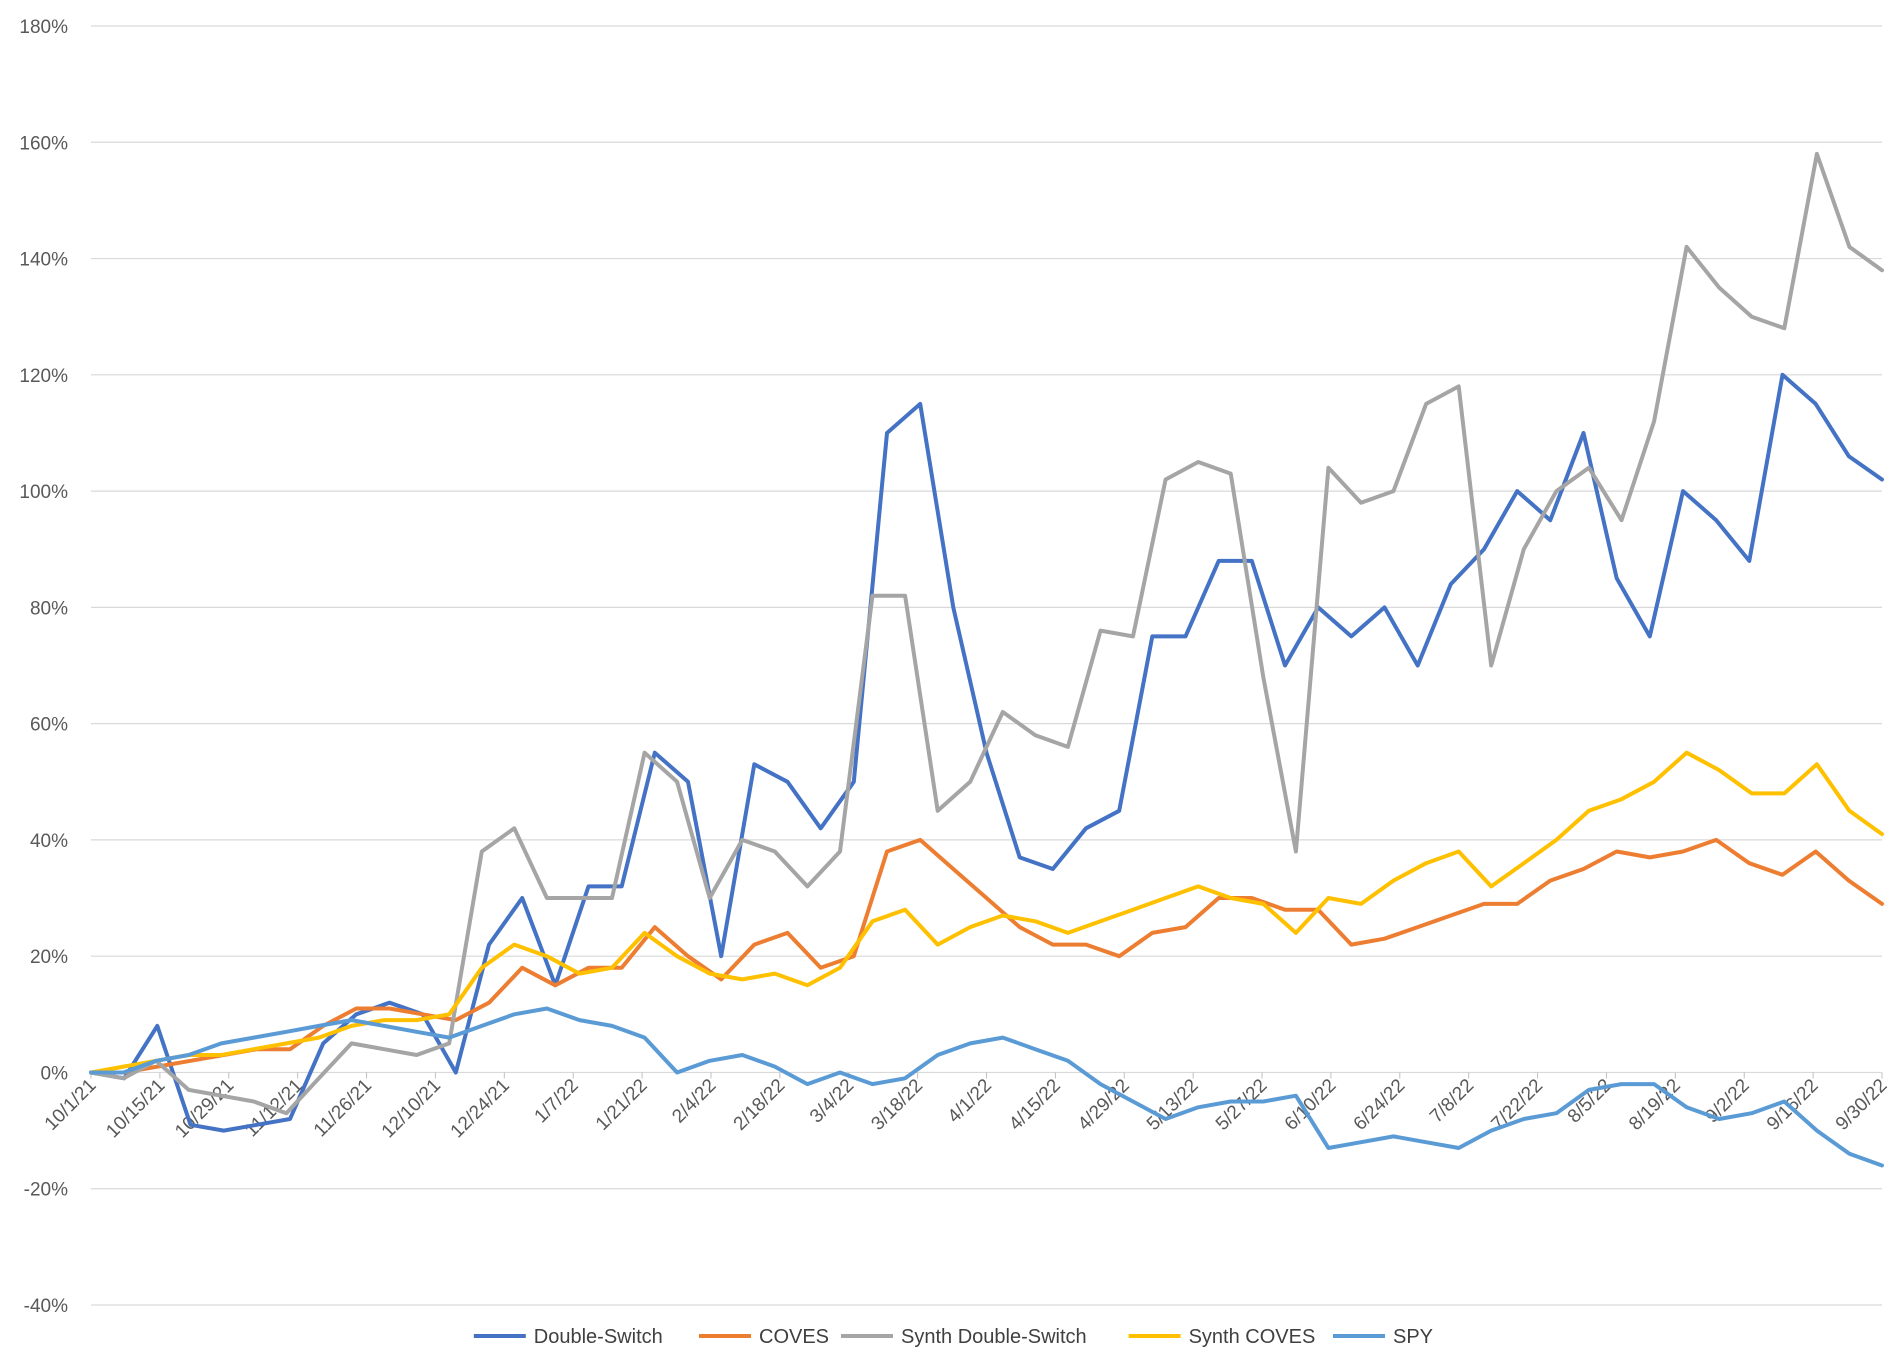 This screenshot has height=1360, width=1898. I want to click on x-tick-label: 9/30/22, so click(1862, 1105).